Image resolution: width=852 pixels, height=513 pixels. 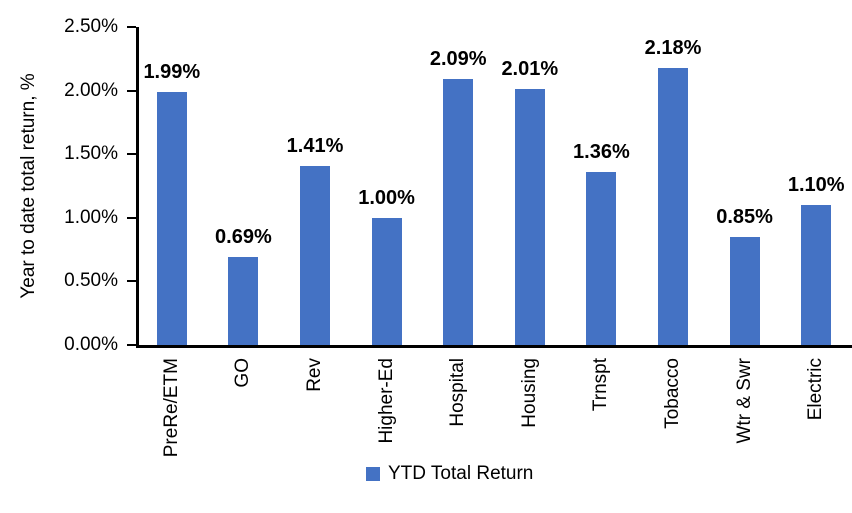 What do you see at coordinates (386, 401) in the screenshot?
I see `category-label: Higher-Ed` at bounding box center [386, 401].